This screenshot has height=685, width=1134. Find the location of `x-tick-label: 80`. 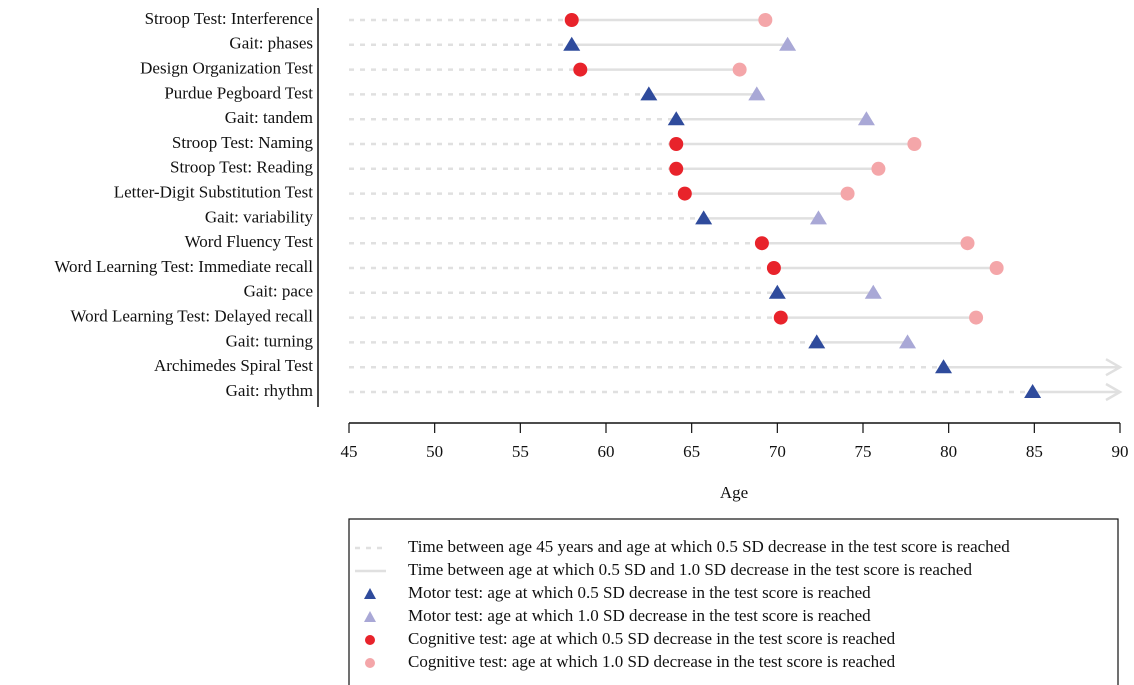

x-tick-label: 80 is located at coordinates (948, 451).